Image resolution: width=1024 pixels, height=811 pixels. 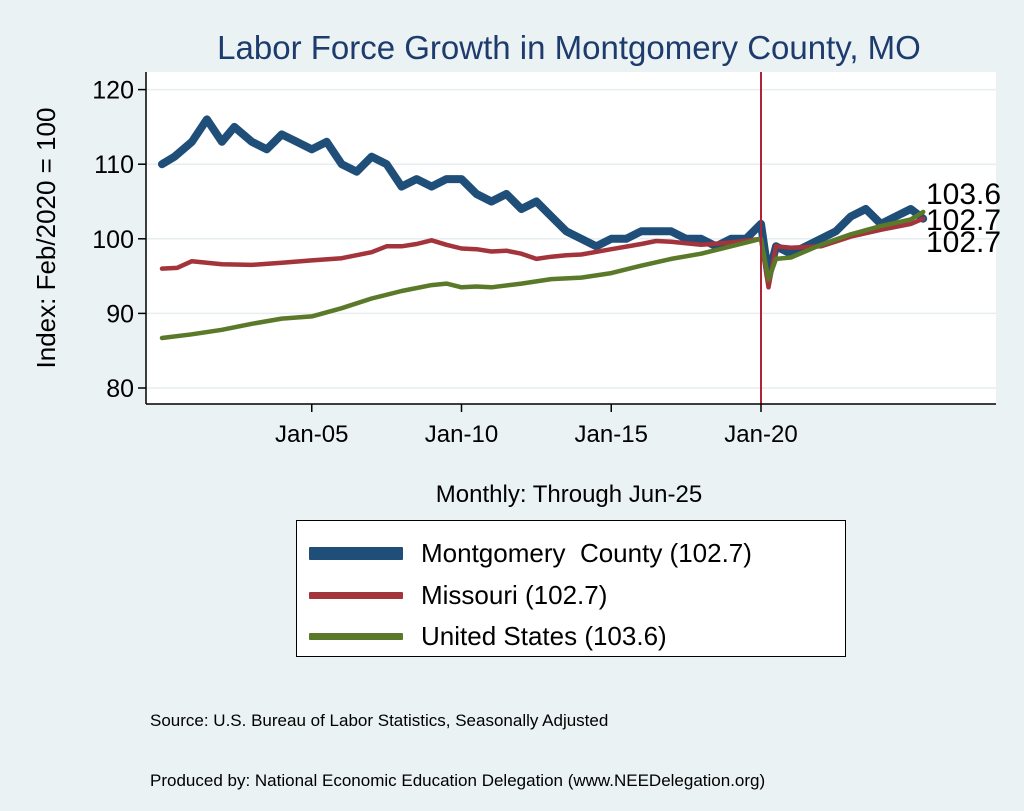 What do you see at coordinates (113, 240) in the screenshot?
I see `y-tick-label-100: 100` at bounding box center [113, 240].